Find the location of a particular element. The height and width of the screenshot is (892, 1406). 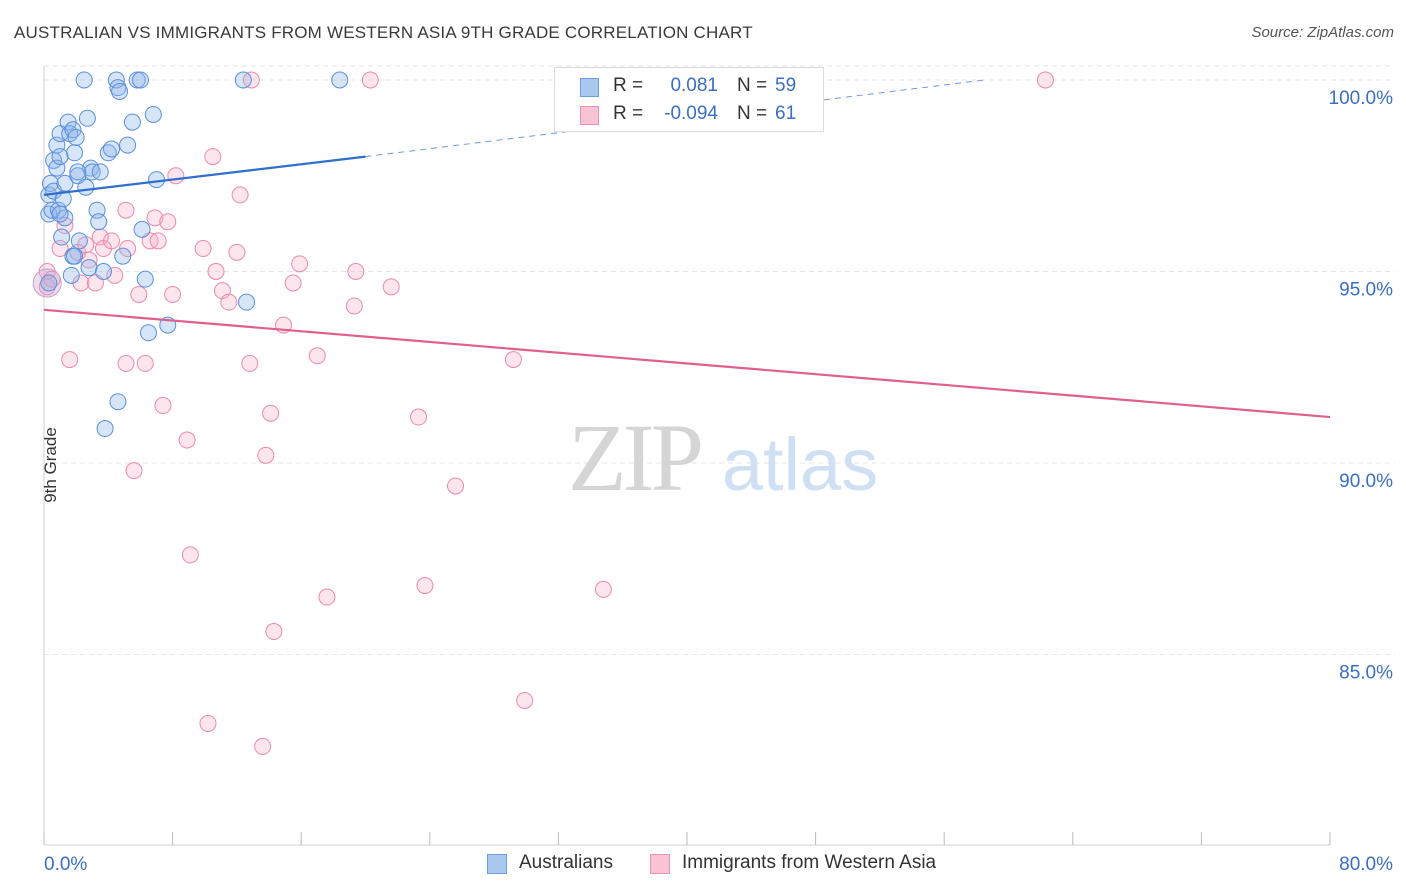

r-value: 0.081 is located at coordinates (694, 85).